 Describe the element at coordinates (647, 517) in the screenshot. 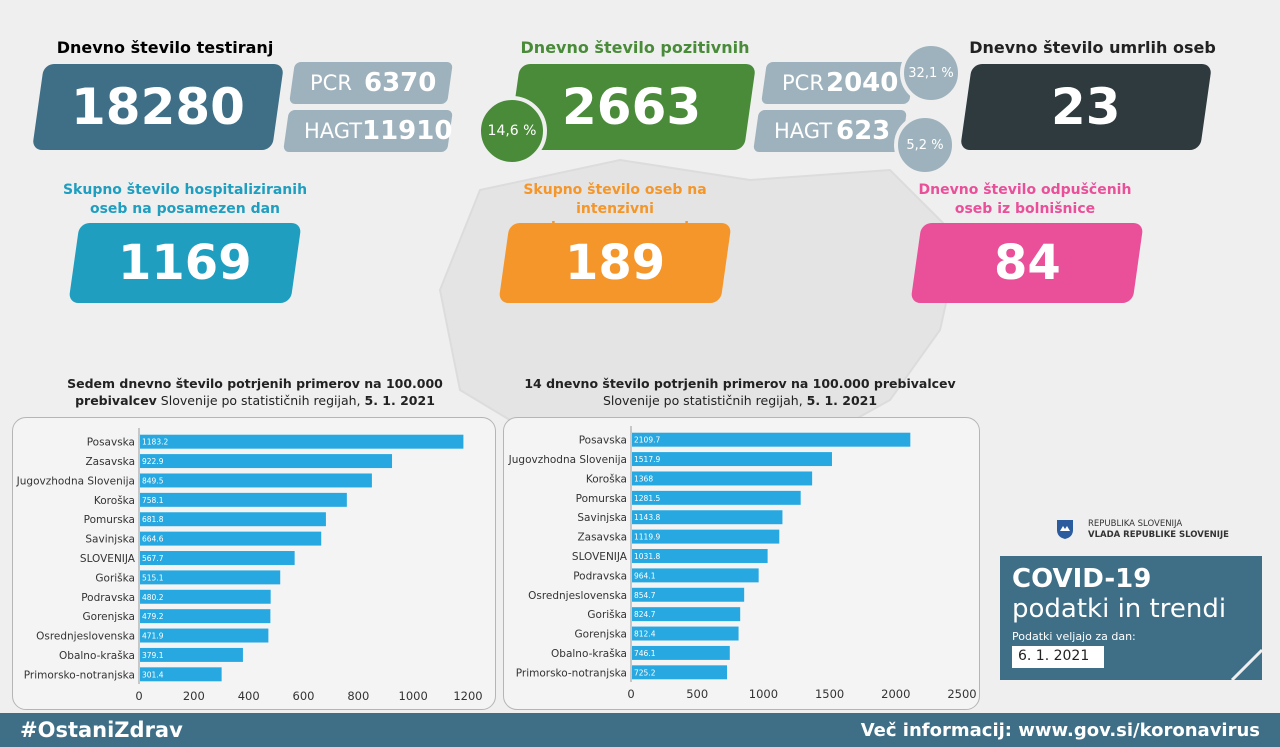

I see `chart2-data-label: 1143.8` at that location.